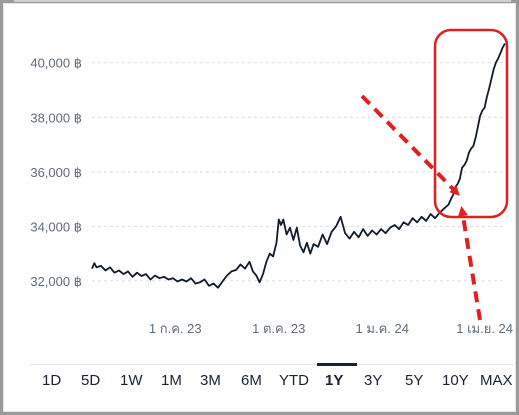  What do you see at coordinates (414, 380) in the screenshot?
I see `range-tab-5y: 5Y` at bounding box center [414, 380].